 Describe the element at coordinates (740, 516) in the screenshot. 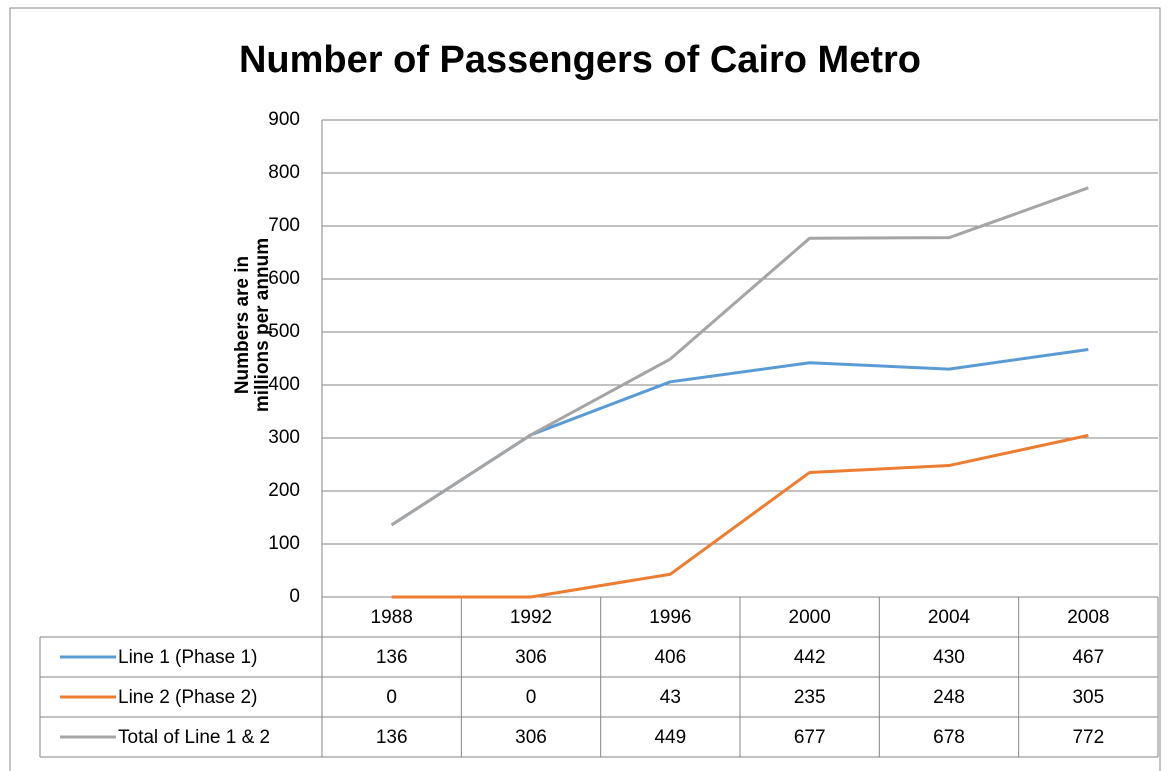

I see `series-line` at that location.